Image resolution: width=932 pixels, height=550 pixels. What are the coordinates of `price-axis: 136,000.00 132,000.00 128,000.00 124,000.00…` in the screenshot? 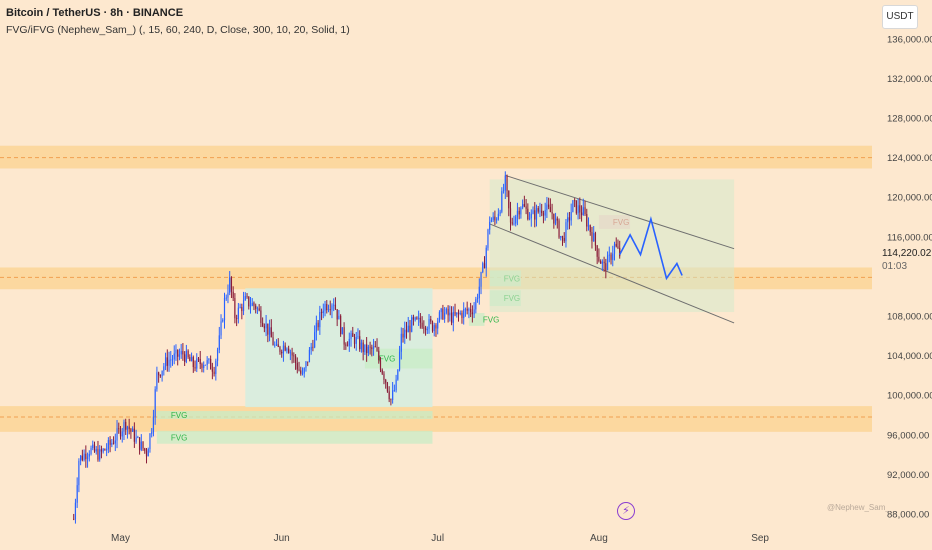 It's located at (909, 277).